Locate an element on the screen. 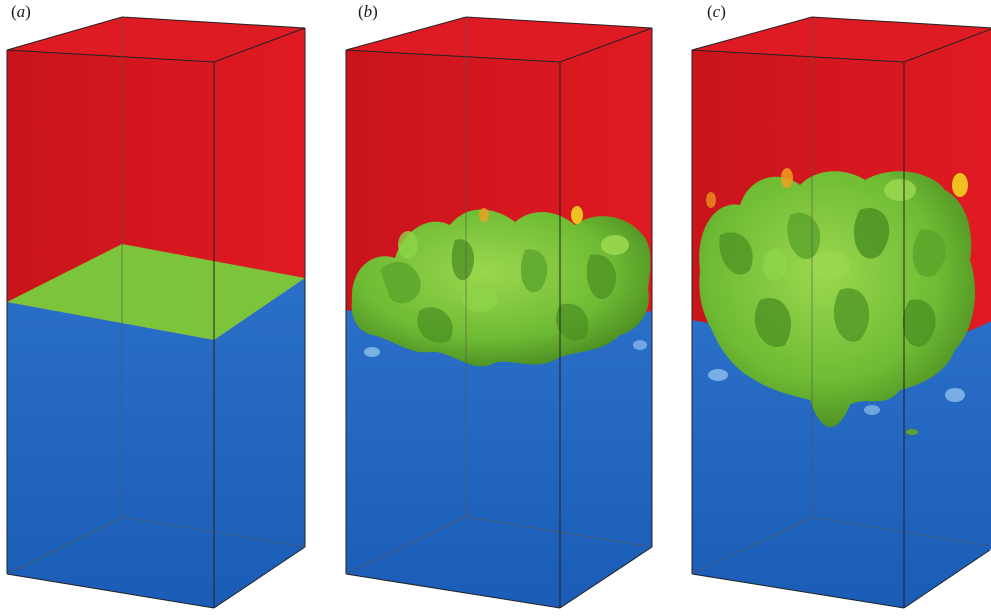  panel-label-b: (b) is located at coordinates (368, 11).